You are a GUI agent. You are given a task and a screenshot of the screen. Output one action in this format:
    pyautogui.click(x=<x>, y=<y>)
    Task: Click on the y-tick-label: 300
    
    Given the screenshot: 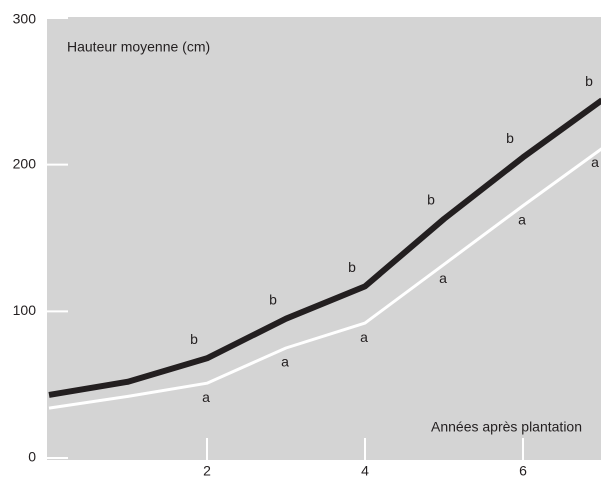 What is the action you would take?
    pyautogui.click(x=25, y=19)
    